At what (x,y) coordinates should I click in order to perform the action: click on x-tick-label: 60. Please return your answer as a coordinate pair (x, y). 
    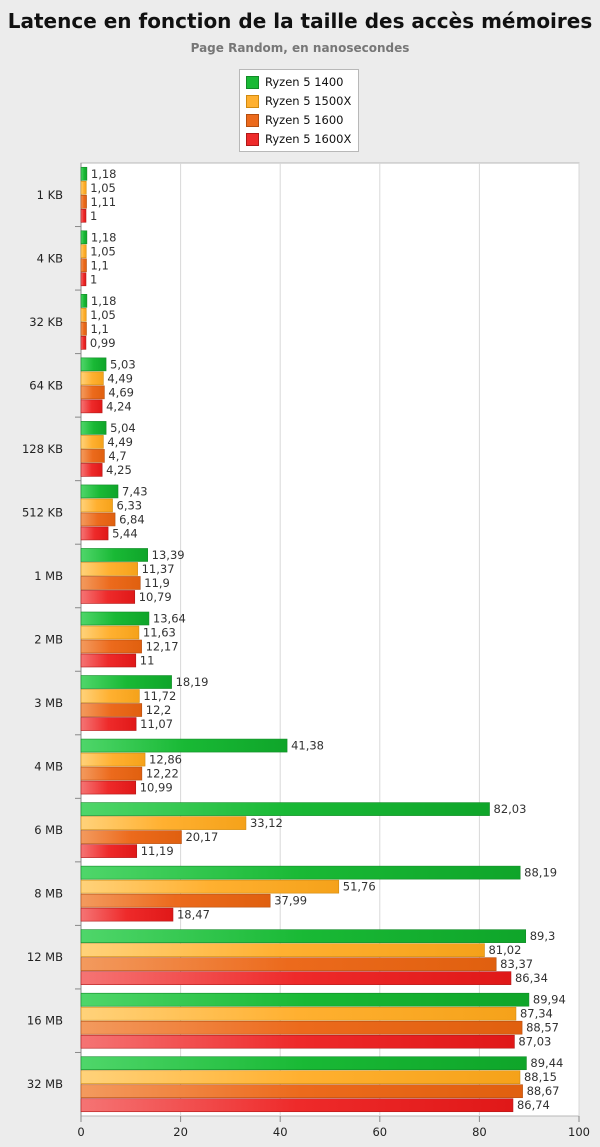
    Looking at the image, I should click on (379, 1132).